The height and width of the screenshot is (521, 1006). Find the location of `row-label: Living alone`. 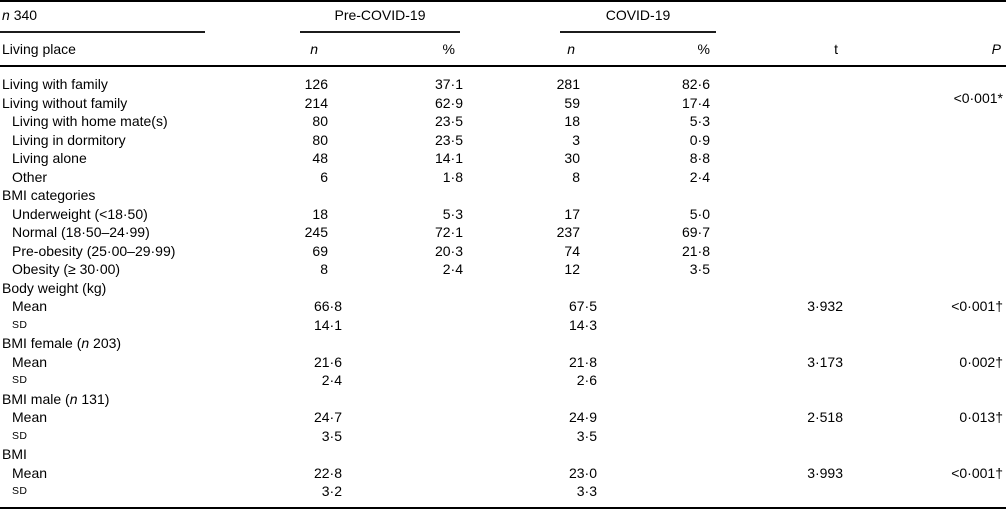

row-label: Living alone is located at coordinates (137, 158).